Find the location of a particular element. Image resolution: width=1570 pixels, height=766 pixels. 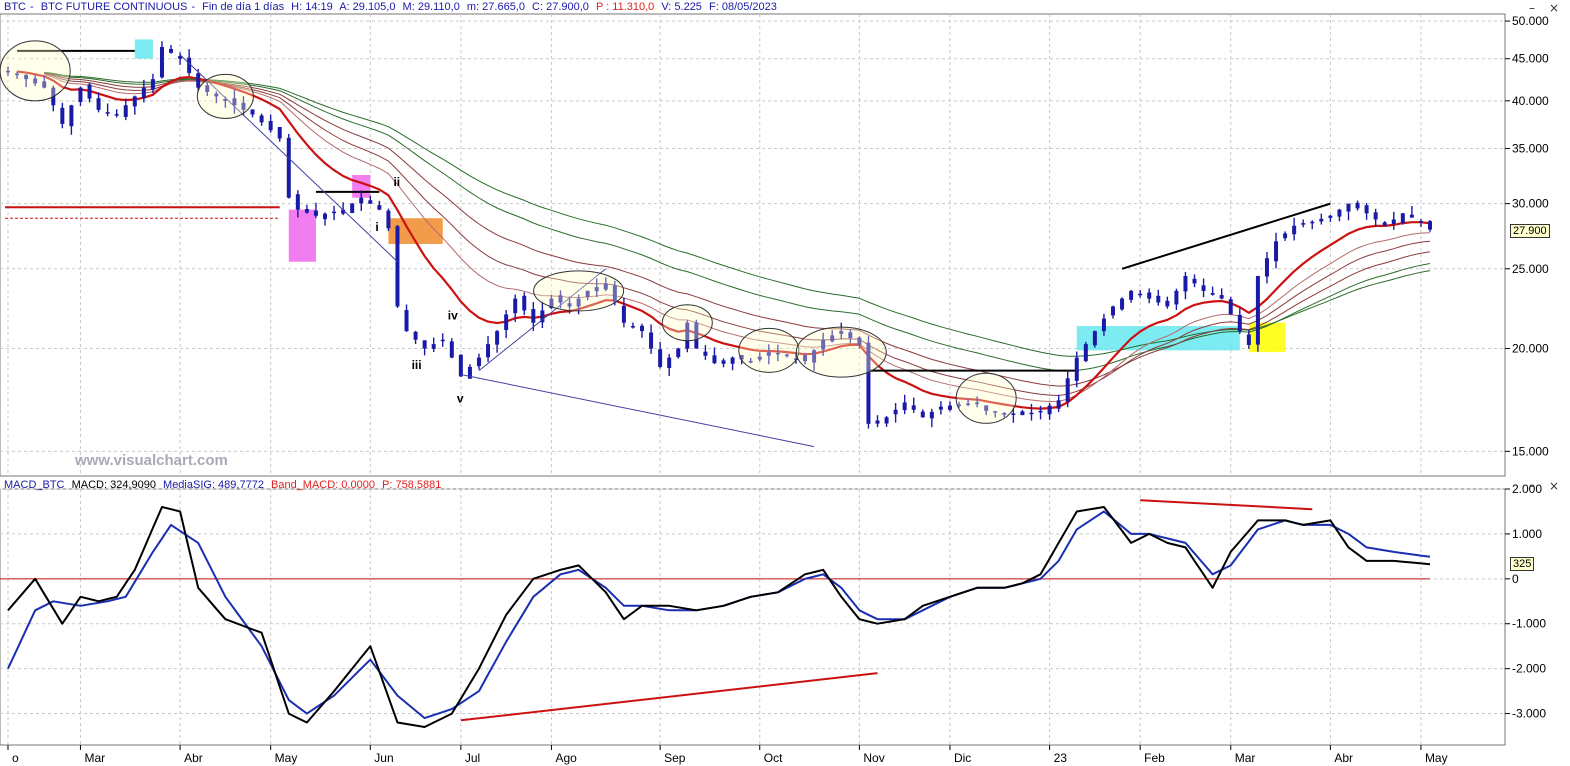

header-p: P : 11.310,0 is located at coordinates (625, 7).